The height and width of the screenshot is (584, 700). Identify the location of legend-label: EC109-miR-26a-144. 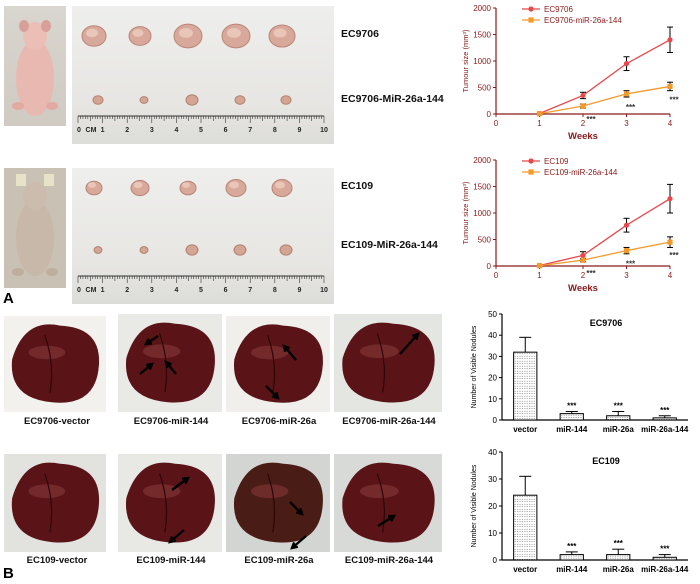
(581, 172).